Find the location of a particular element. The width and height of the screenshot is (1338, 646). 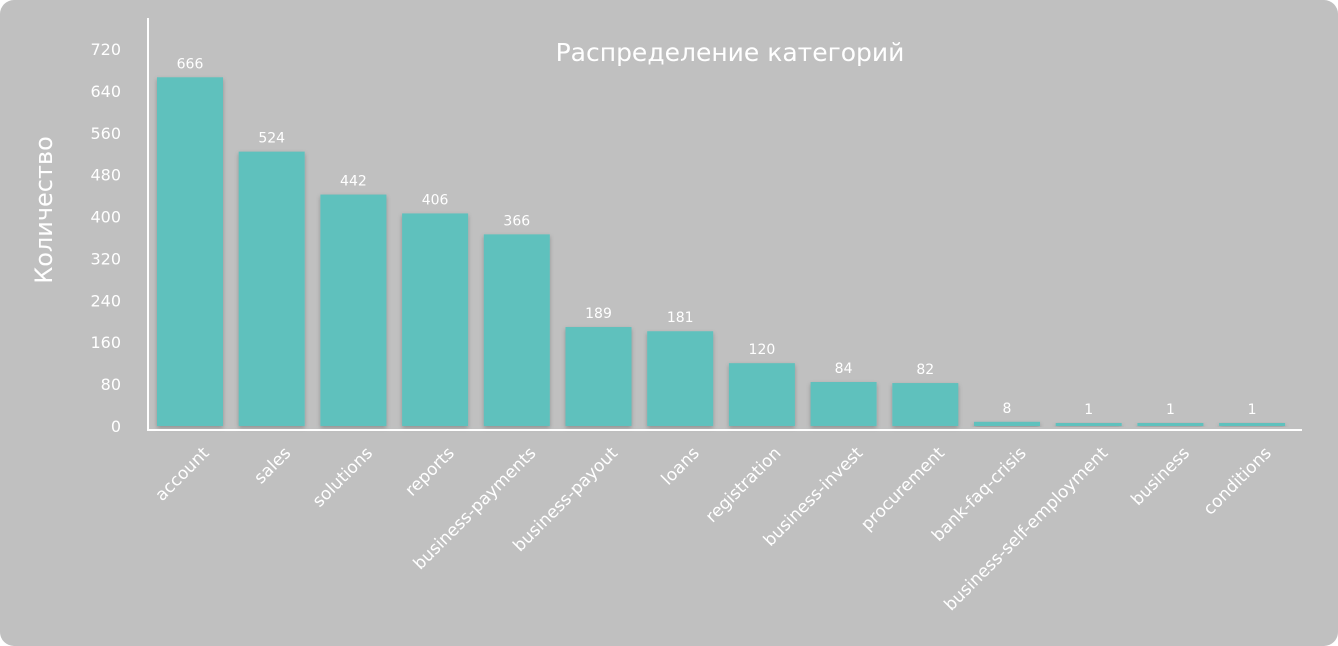

x-tick-label: registration is located at coordinates (744, 485).